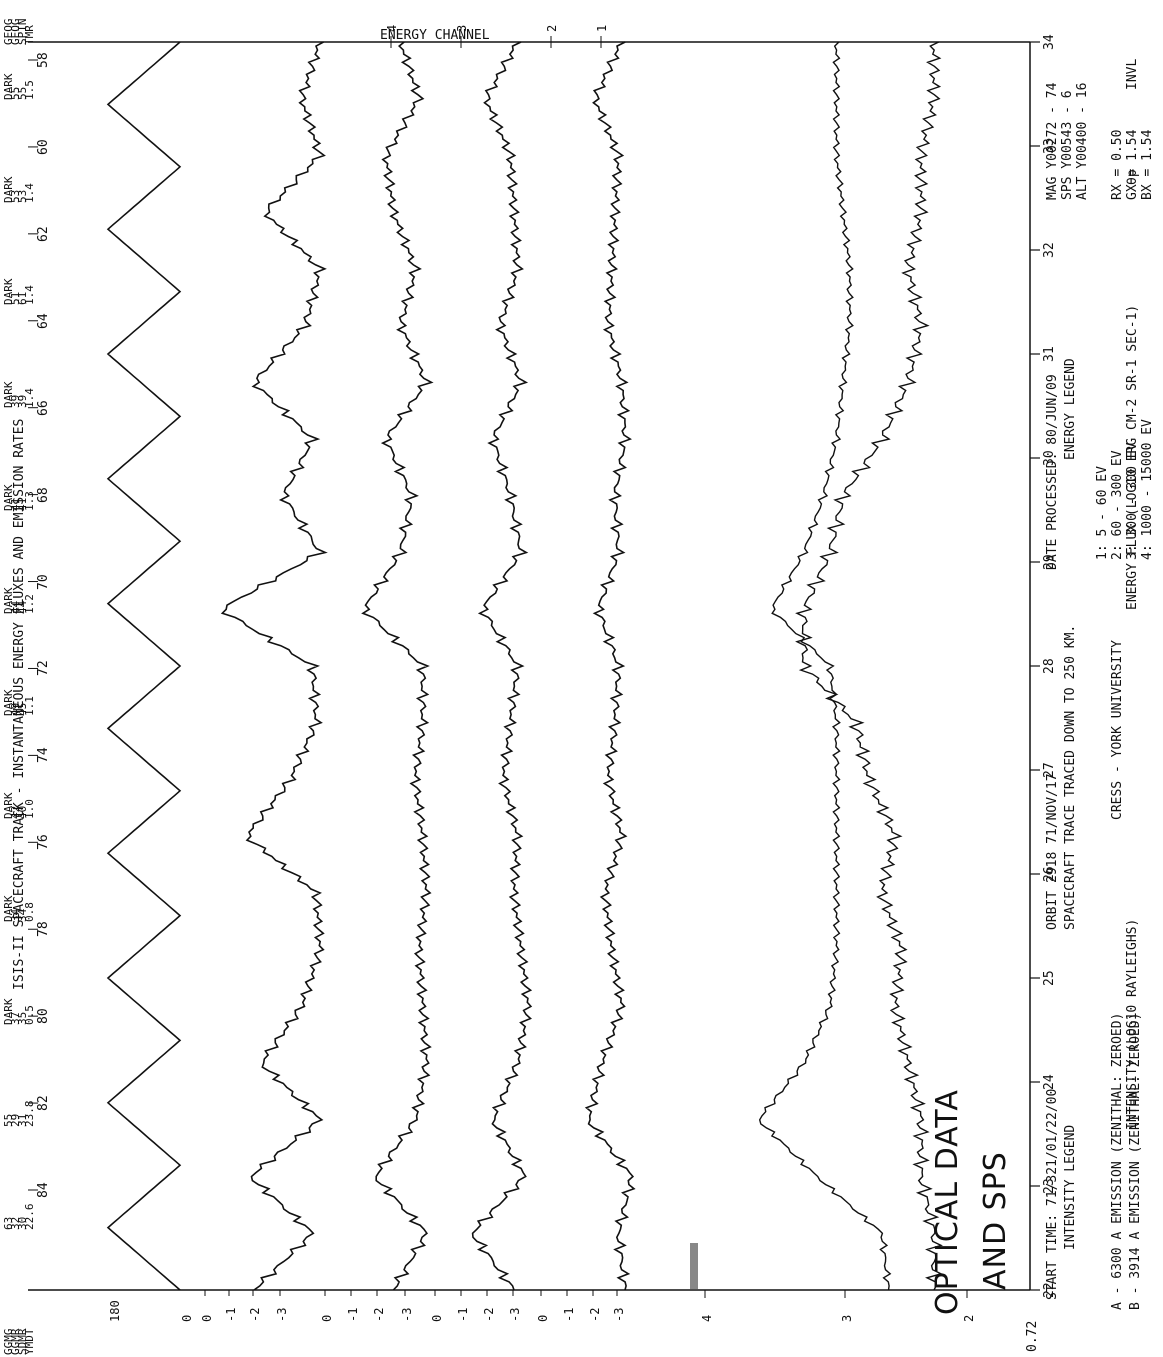 The height and width of the screenshot is (1357, 1163). I want to click on time-tick-label: 26, so click(1049, 874).